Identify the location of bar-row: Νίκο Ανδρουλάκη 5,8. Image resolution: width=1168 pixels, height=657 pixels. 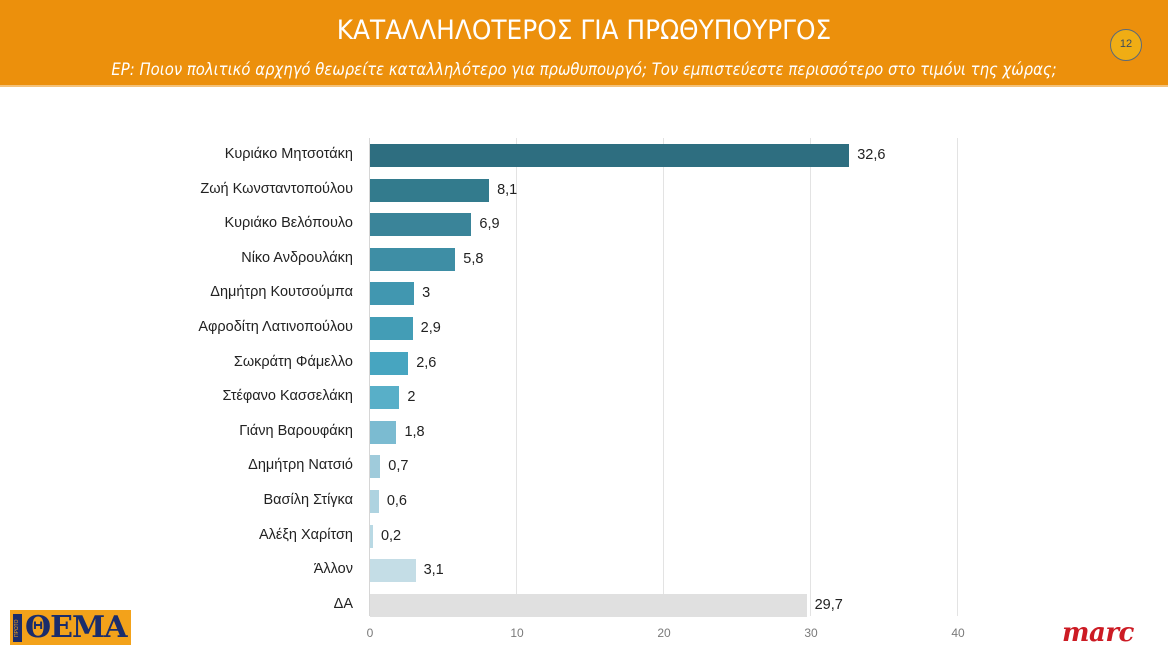
(584, 260).